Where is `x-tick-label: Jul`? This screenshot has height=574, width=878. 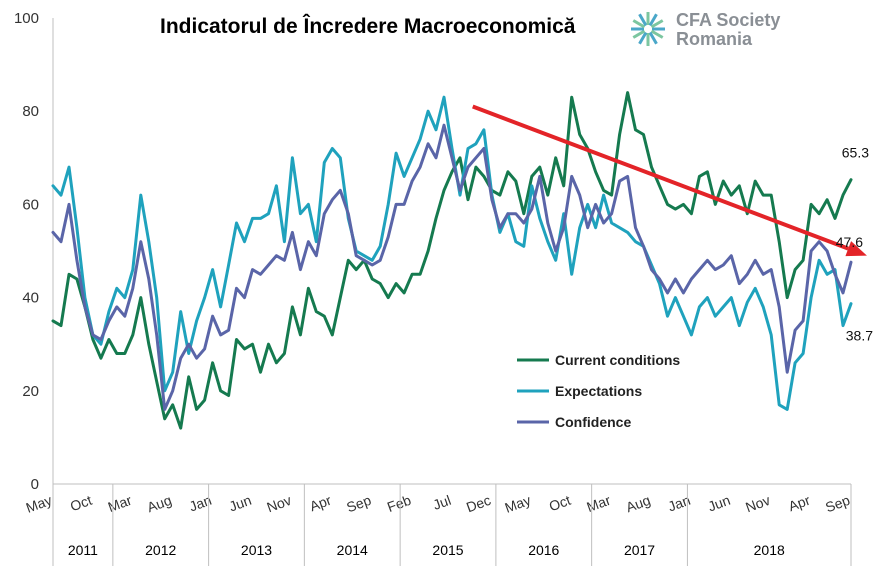
x-tick-label: Jul is located at coordinates (442, 502).